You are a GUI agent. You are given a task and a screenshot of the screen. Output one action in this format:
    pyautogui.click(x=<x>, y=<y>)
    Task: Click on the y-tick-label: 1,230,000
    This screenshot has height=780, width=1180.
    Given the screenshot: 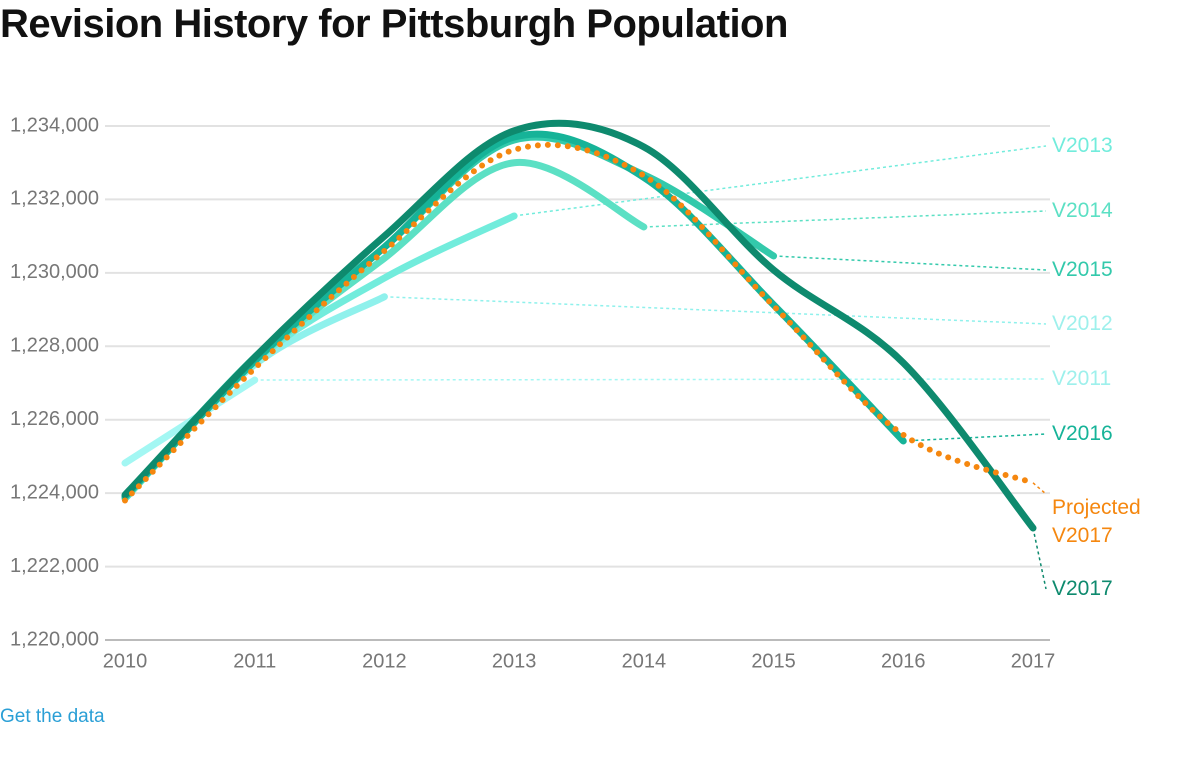 What is the action you would take?
    pyautogui.click(x=54, y=272)
    